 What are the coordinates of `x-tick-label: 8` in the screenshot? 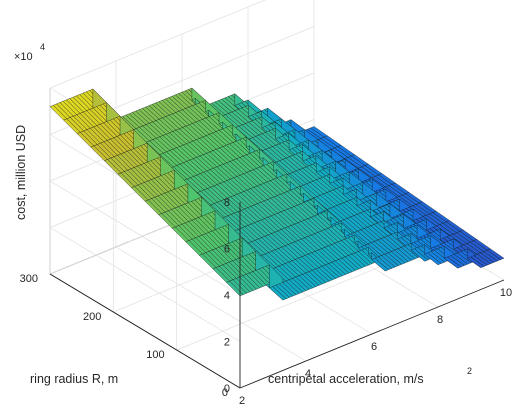 It's located at (440, 320).